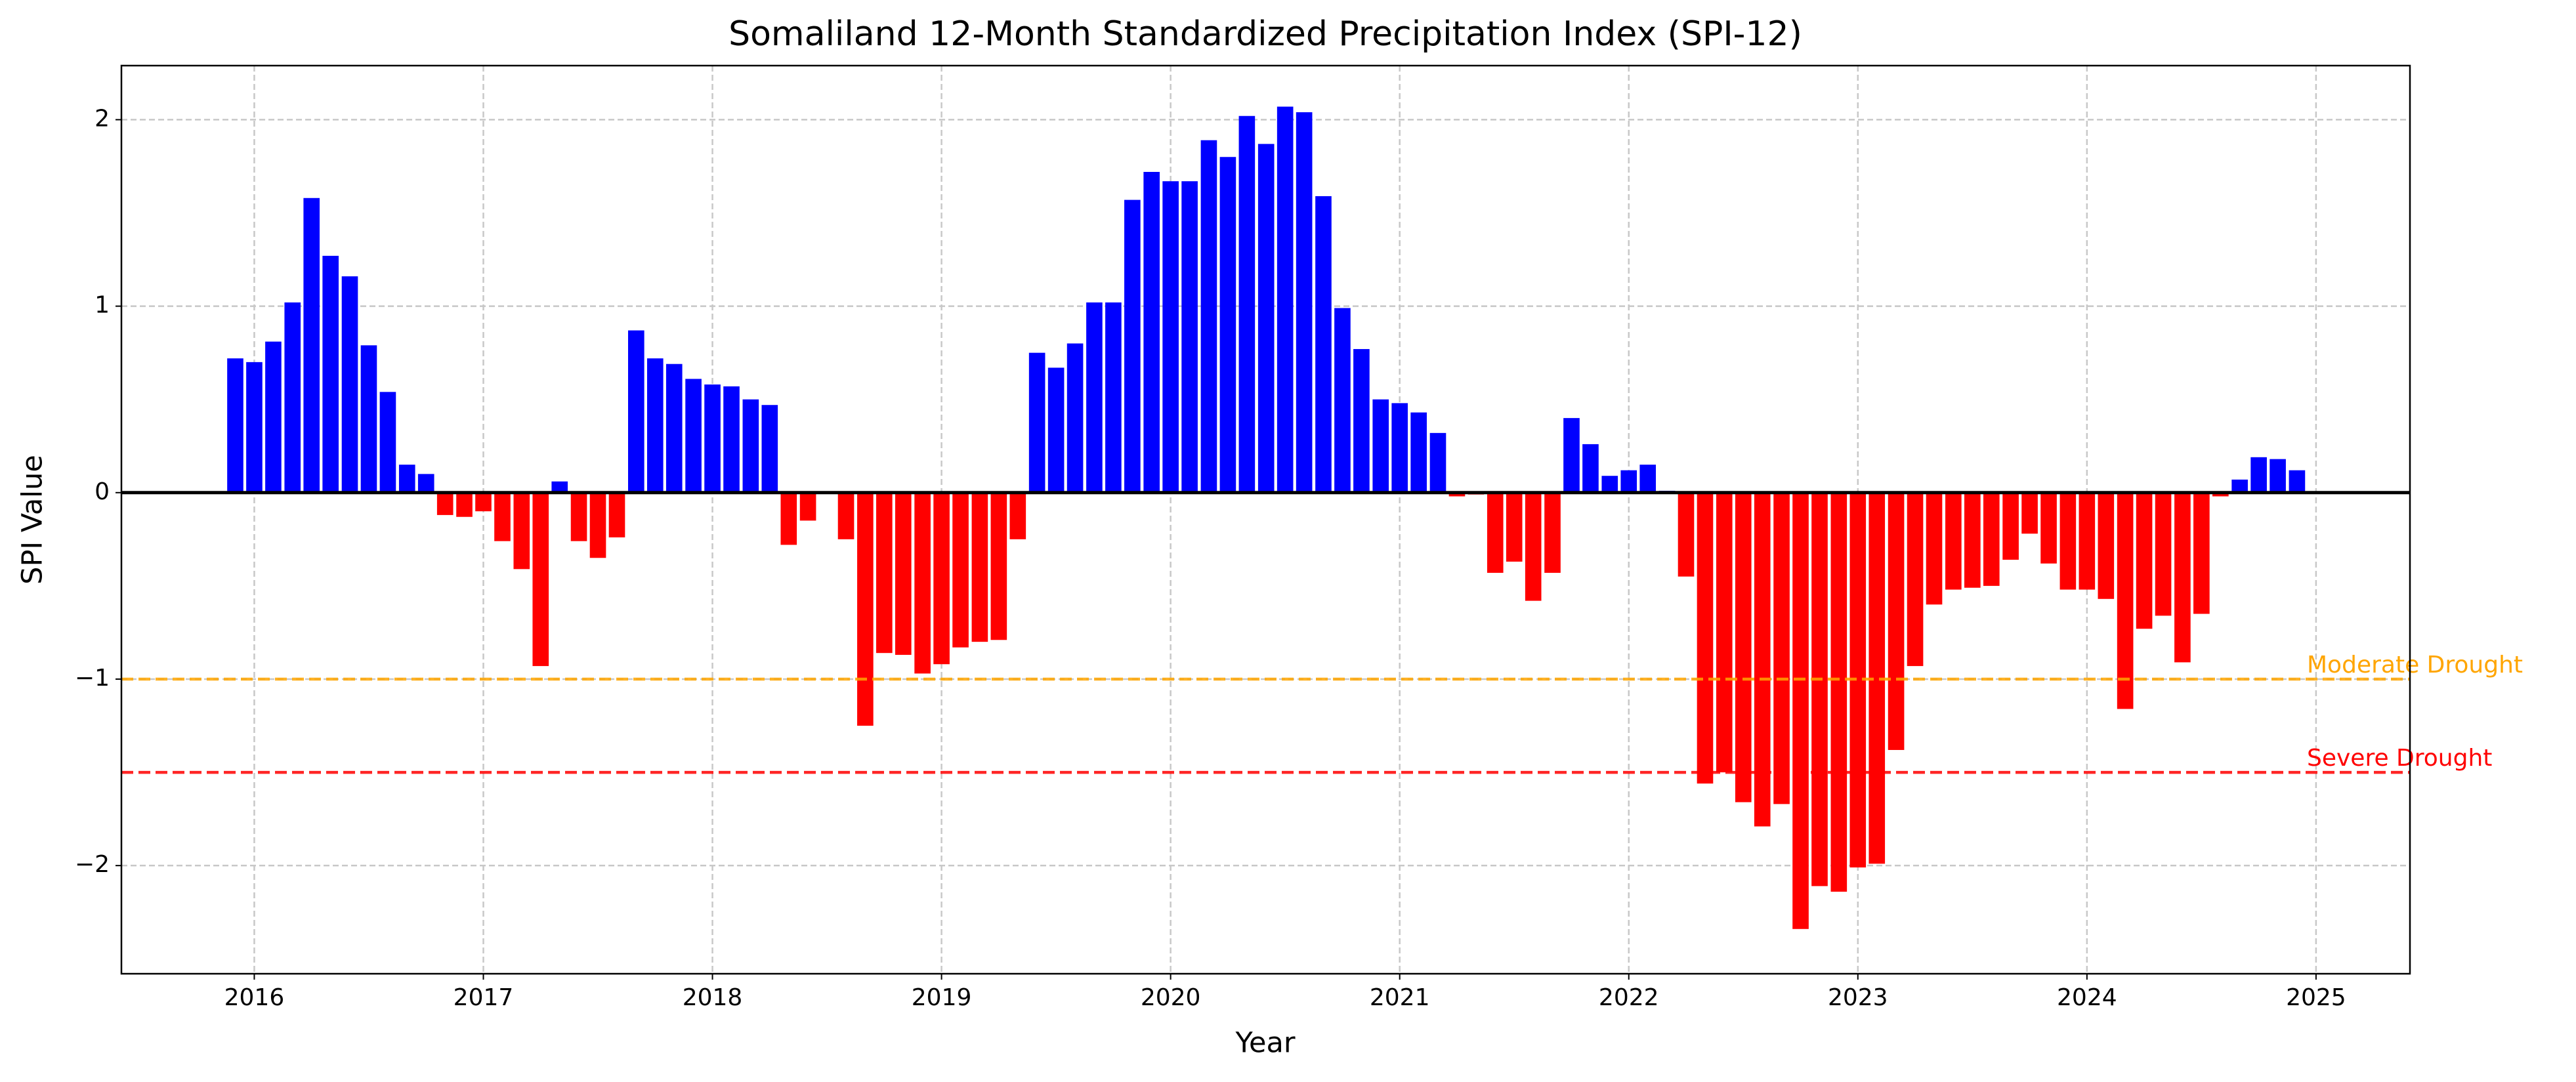 The image size is (2576, 1082). I want to click on y-axis-label: SPI Value, so click(32, 520).